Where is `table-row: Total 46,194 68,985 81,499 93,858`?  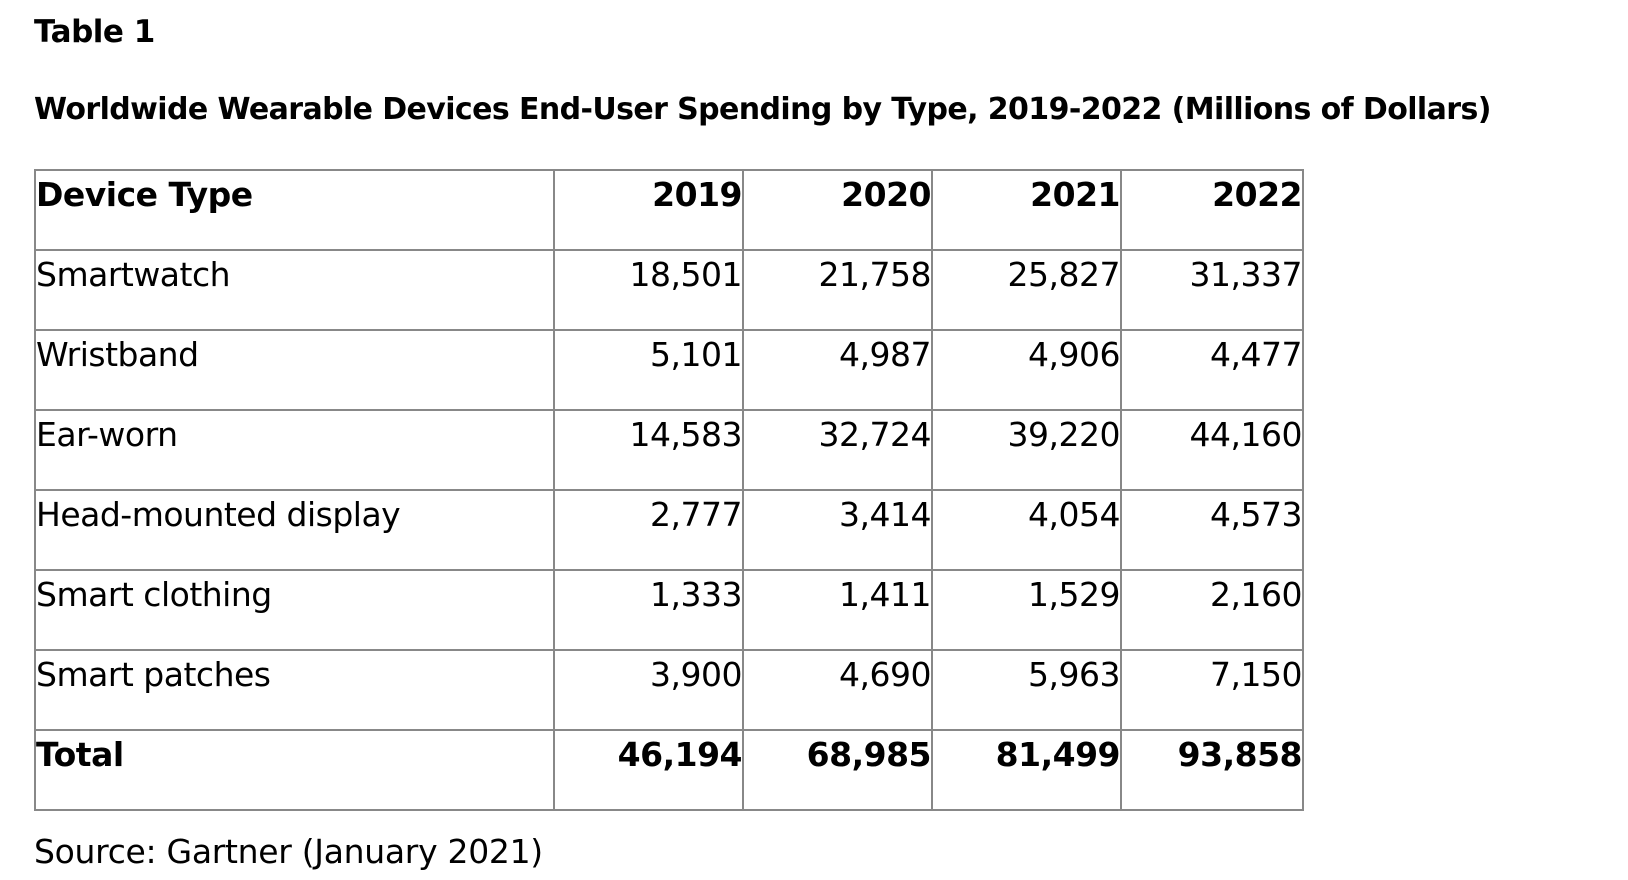 table-row: Total 46,194 68,985 81,499 93,858 is located at coordinates (669, 770).